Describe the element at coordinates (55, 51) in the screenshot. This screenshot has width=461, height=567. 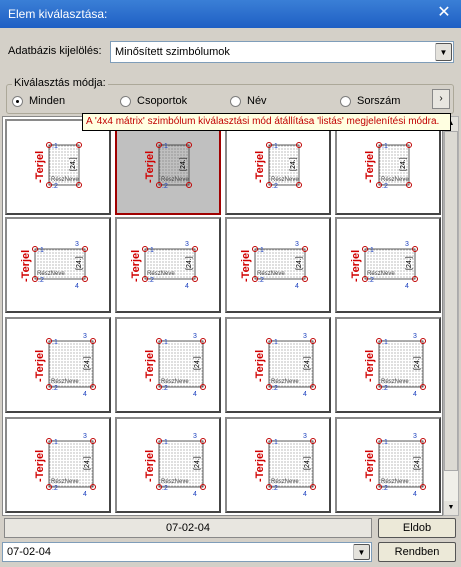
I see `database-label: Adatbázis kijelölés:` at that location.